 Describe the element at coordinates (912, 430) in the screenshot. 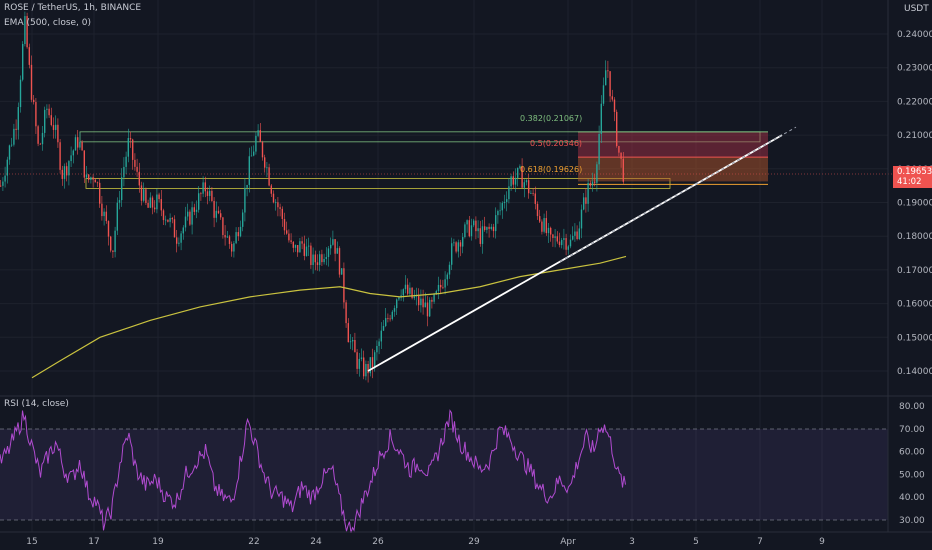

I see `rsi-tick-label: 70.00` at that location.